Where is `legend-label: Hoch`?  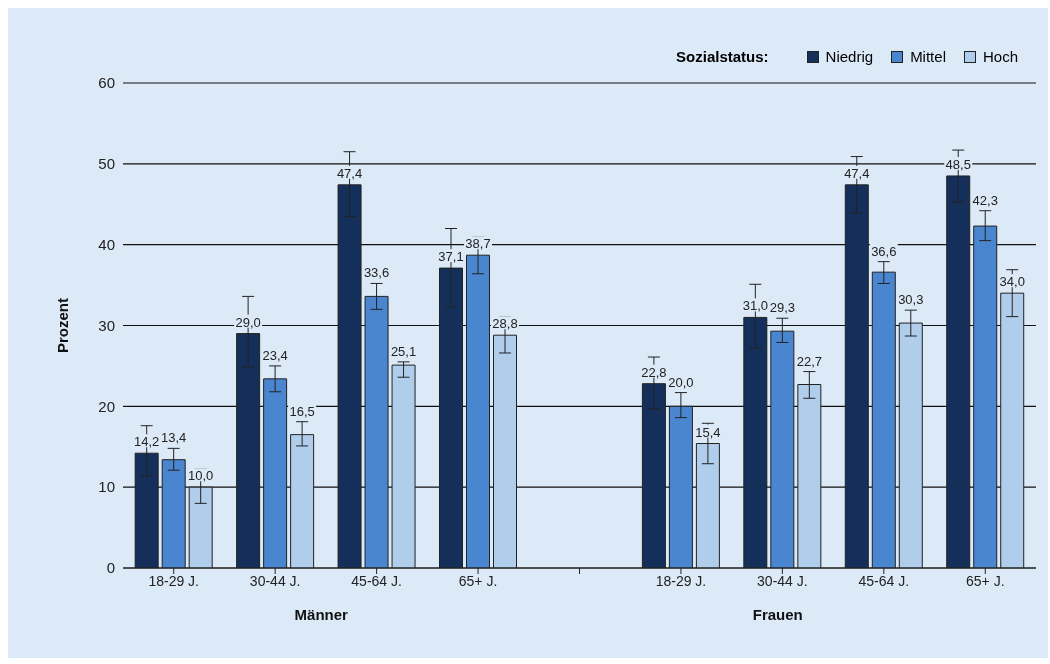
legend-label: Hoch is located at coordinates (999, 56).